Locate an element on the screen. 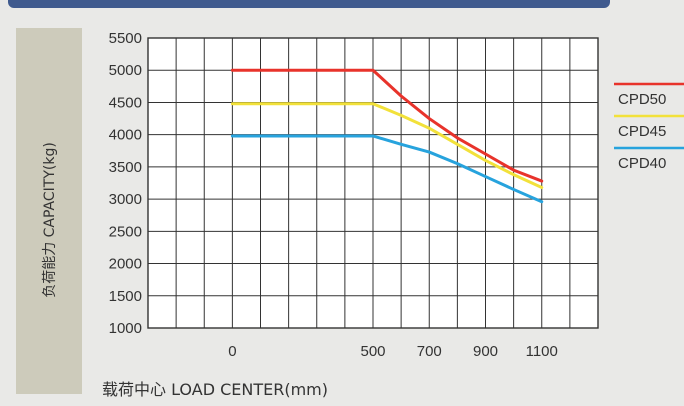  series-line-cpd45 is located at coordinates (387, 146).